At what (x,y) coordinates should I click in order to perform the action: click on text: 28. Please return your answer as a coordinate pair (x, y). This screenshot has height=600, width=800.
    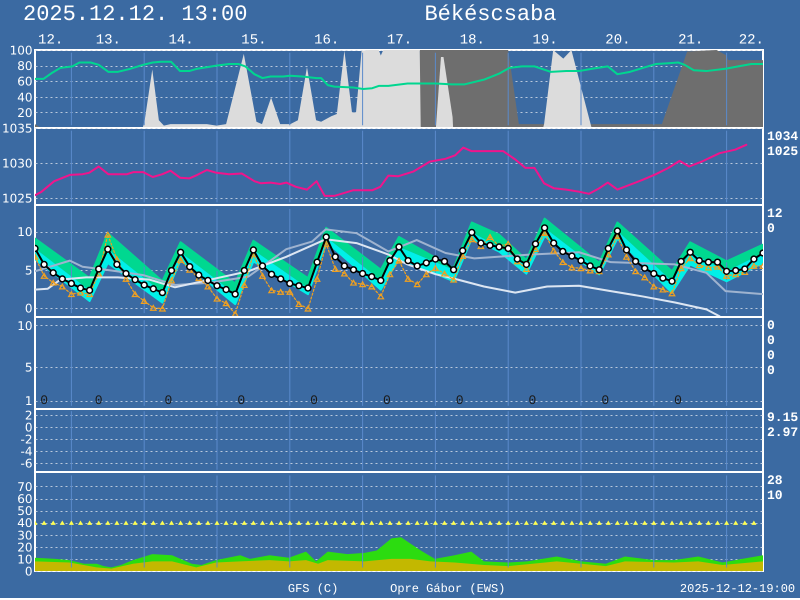
    Looking at the image, I should click on (775, 480).